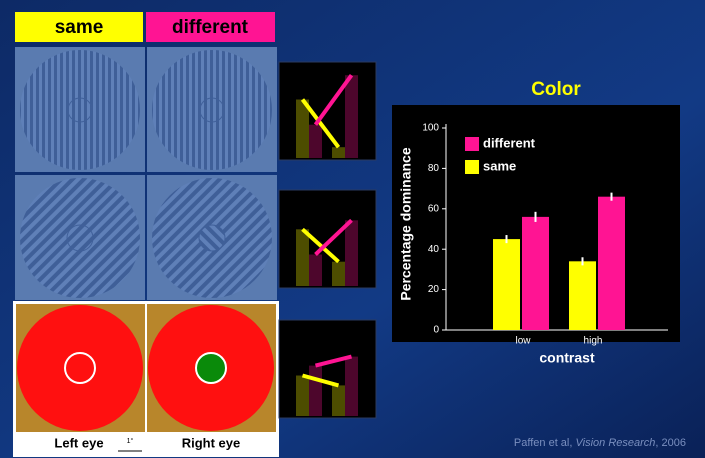 This screenshot has height=458, width=705. I want to click on right-eye-label: Right eye, so click(211, 442).